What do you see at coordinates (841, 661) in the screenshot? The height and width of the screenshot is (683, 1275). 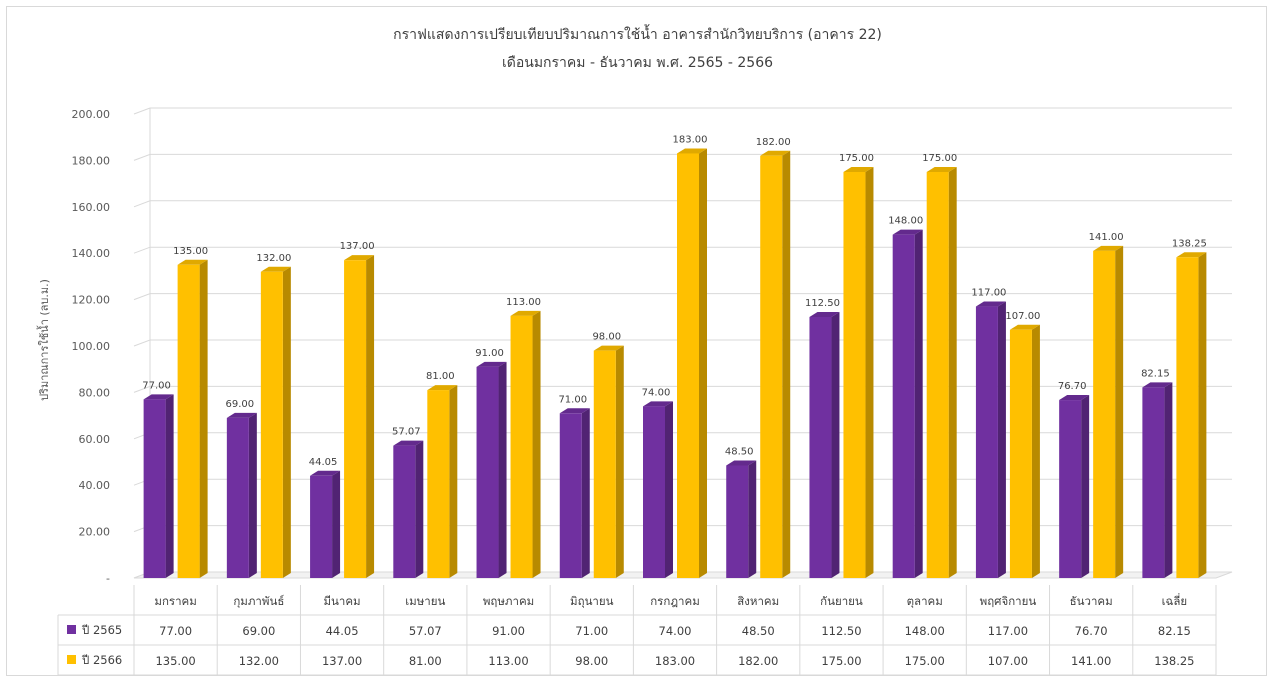 I see `table-cell: 175.00` at bounding box center [841, 661].